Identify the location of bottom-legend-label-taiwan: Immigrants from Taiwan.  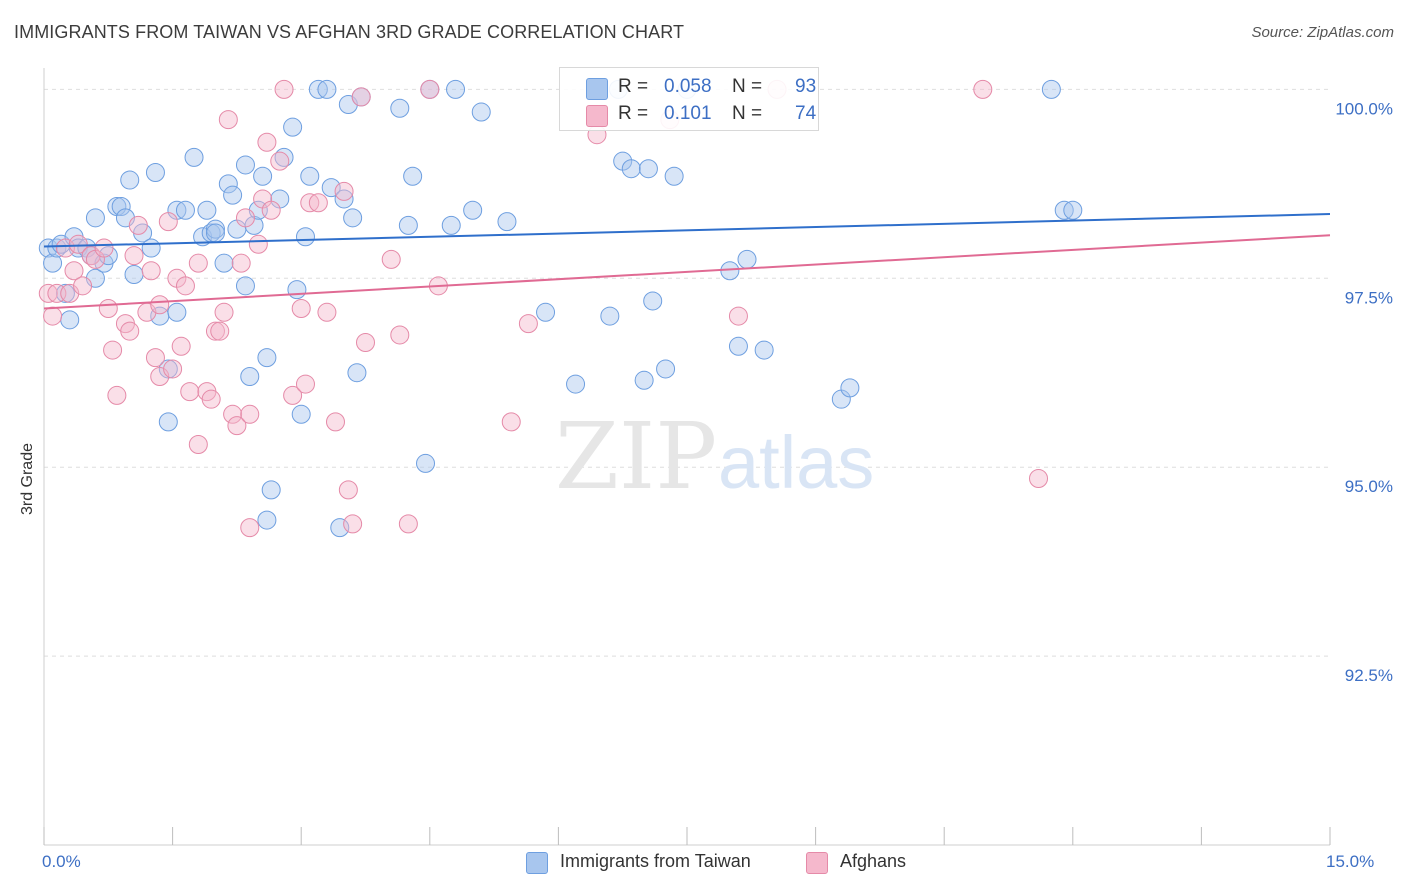
(655, 861).